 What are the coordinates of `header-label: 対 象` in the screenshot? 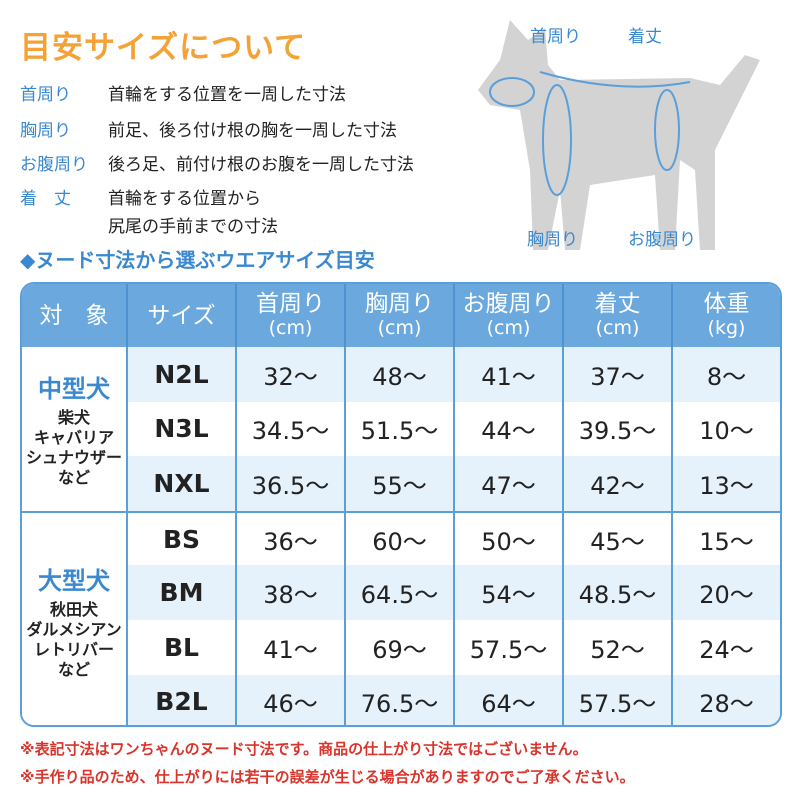 It's located at (74, 315).